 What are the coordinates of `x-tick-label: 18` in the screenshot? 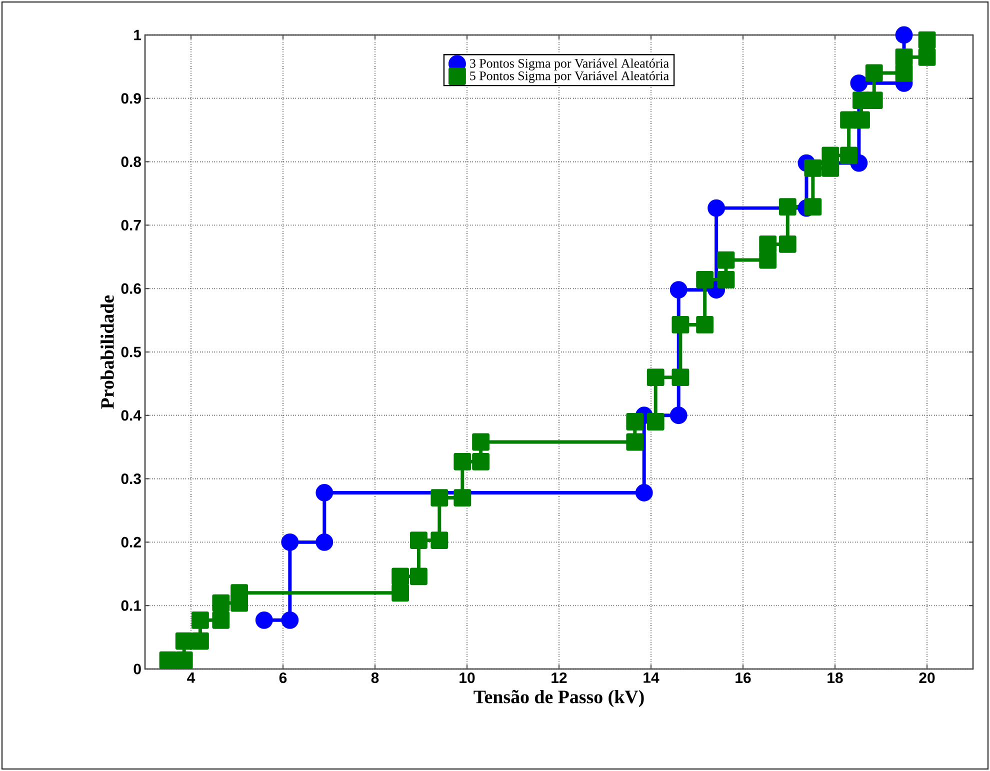 It's located at (835, 678).